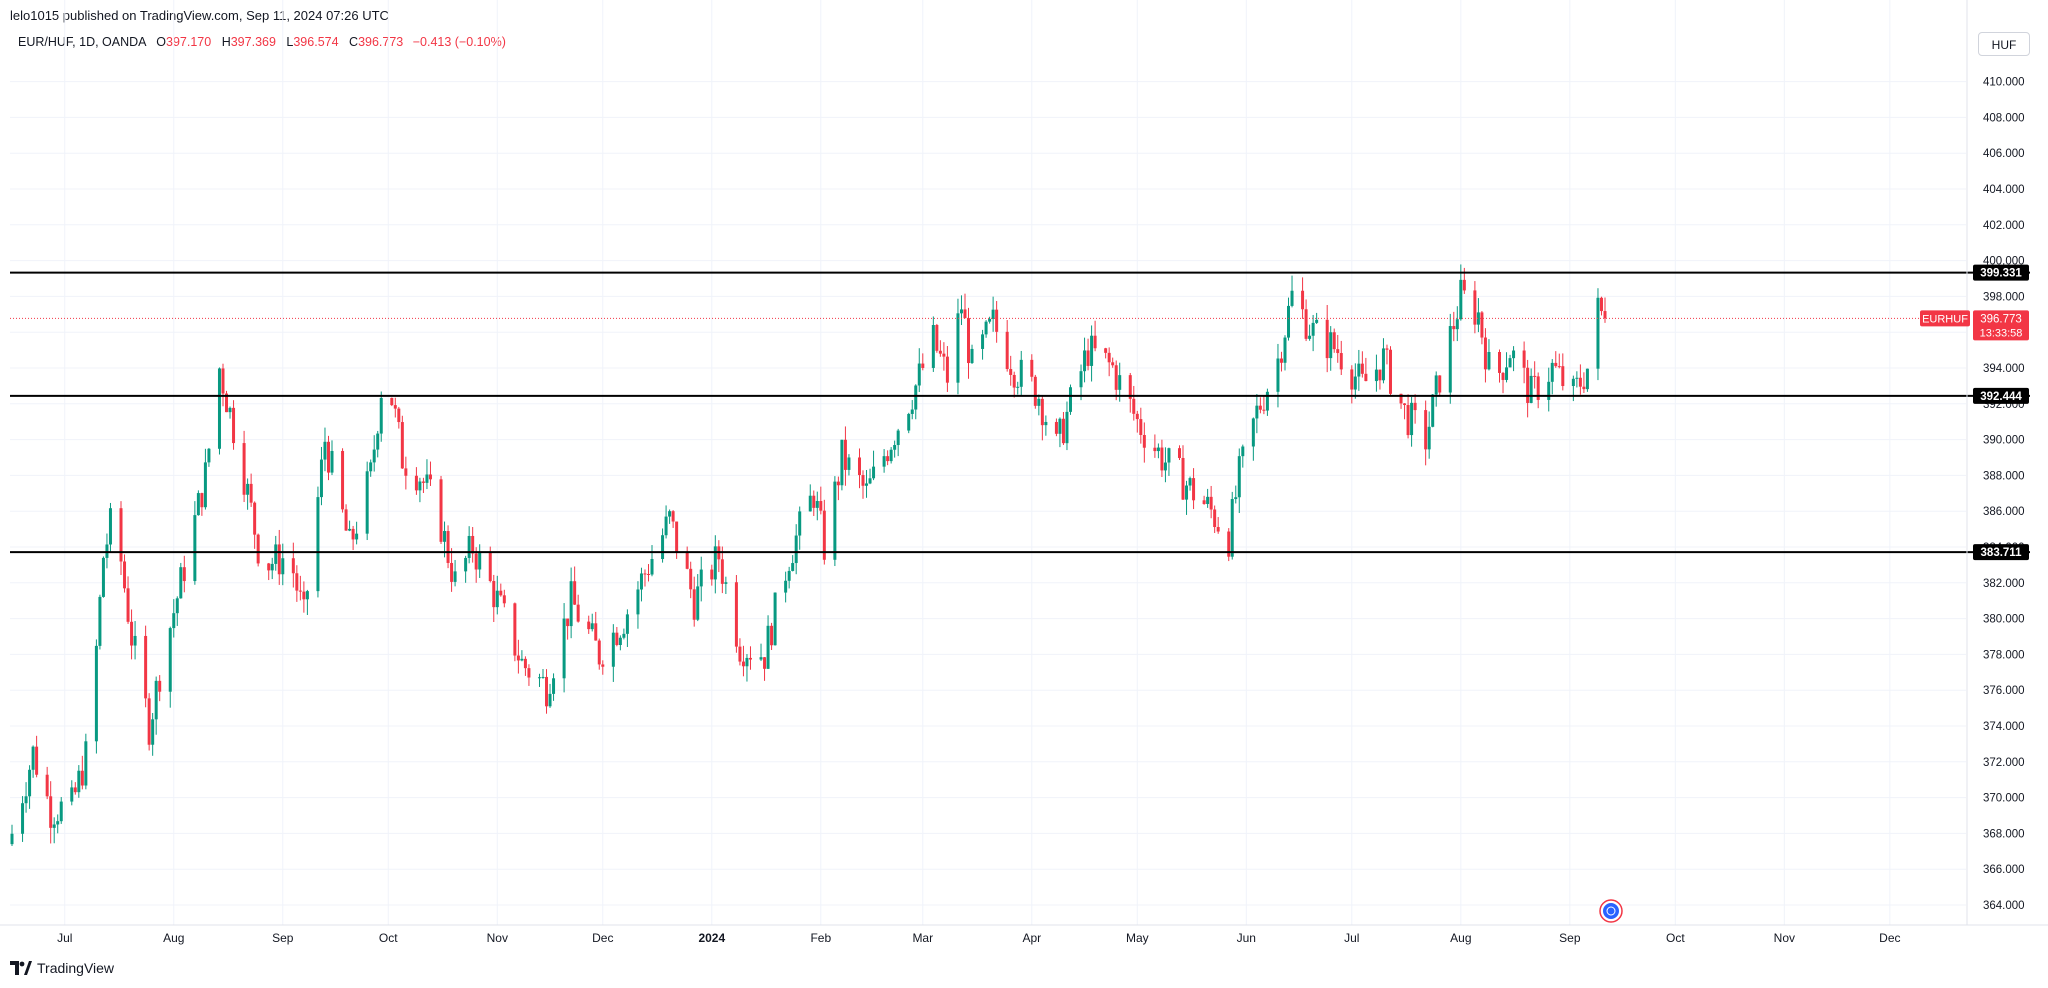  What do you see at coordinates (2001, 397) in the screenshot?
I see `horizontal-line-label: 392.444` at bounding box center [2001, 397].